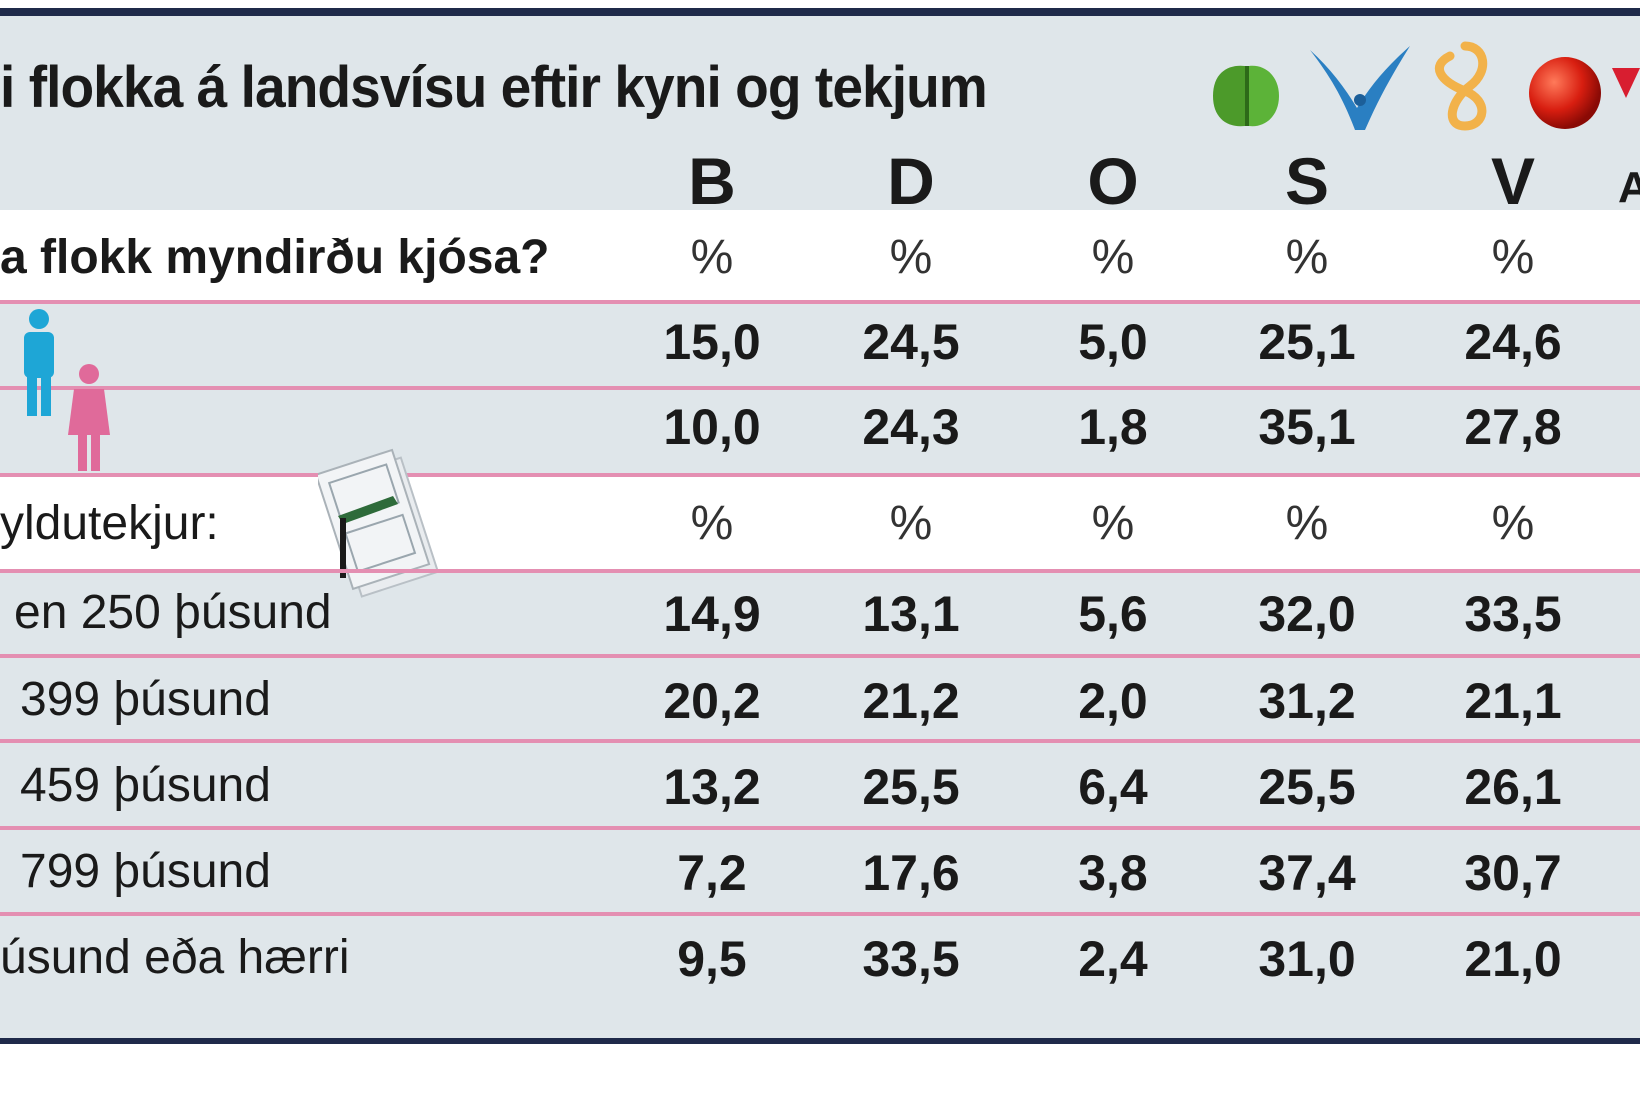 This screenshot has width=1640, height=1093. What do you see at coordinates (1307, 873) in the screenshot?
I see `data-cell: 37,4` at bounding box center [1307, 873].